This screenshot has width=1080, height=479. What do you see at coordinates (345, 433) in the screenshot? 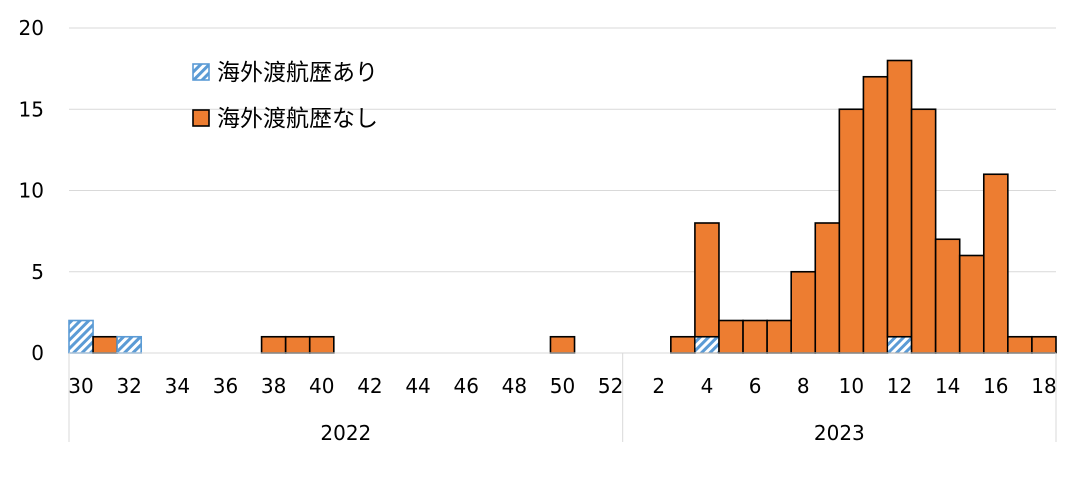
I see `year-label: 2022` at bounding box center [345, 433].